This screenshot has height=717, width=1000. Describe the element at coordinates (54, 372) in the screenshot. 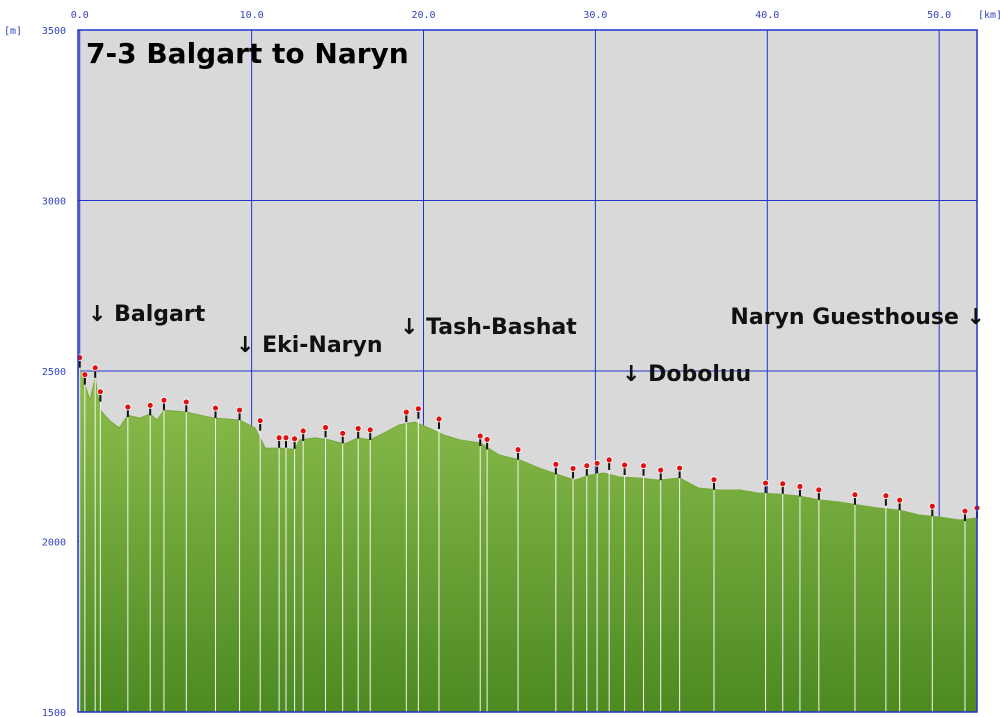

I see `y-tick-label: 2500` at that location.